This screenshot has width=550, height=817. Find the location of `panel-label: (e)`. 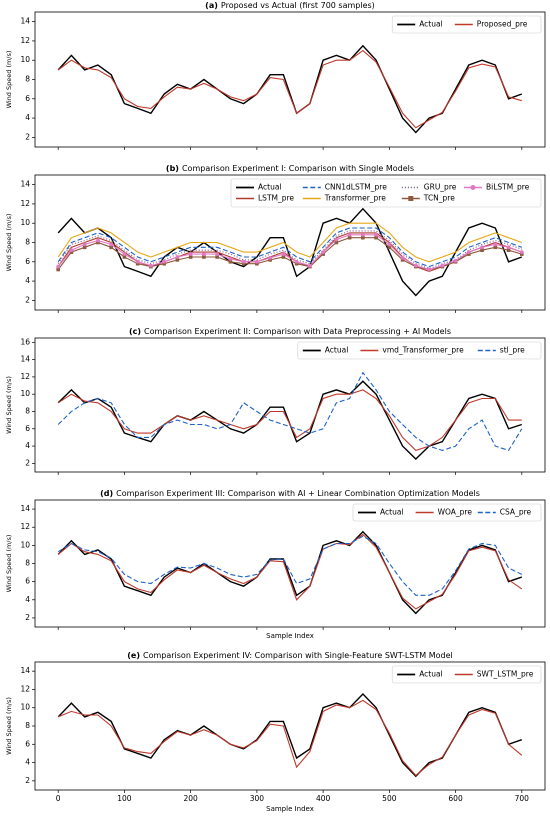

panel-label: (e) is located at coordinates (133, 655).